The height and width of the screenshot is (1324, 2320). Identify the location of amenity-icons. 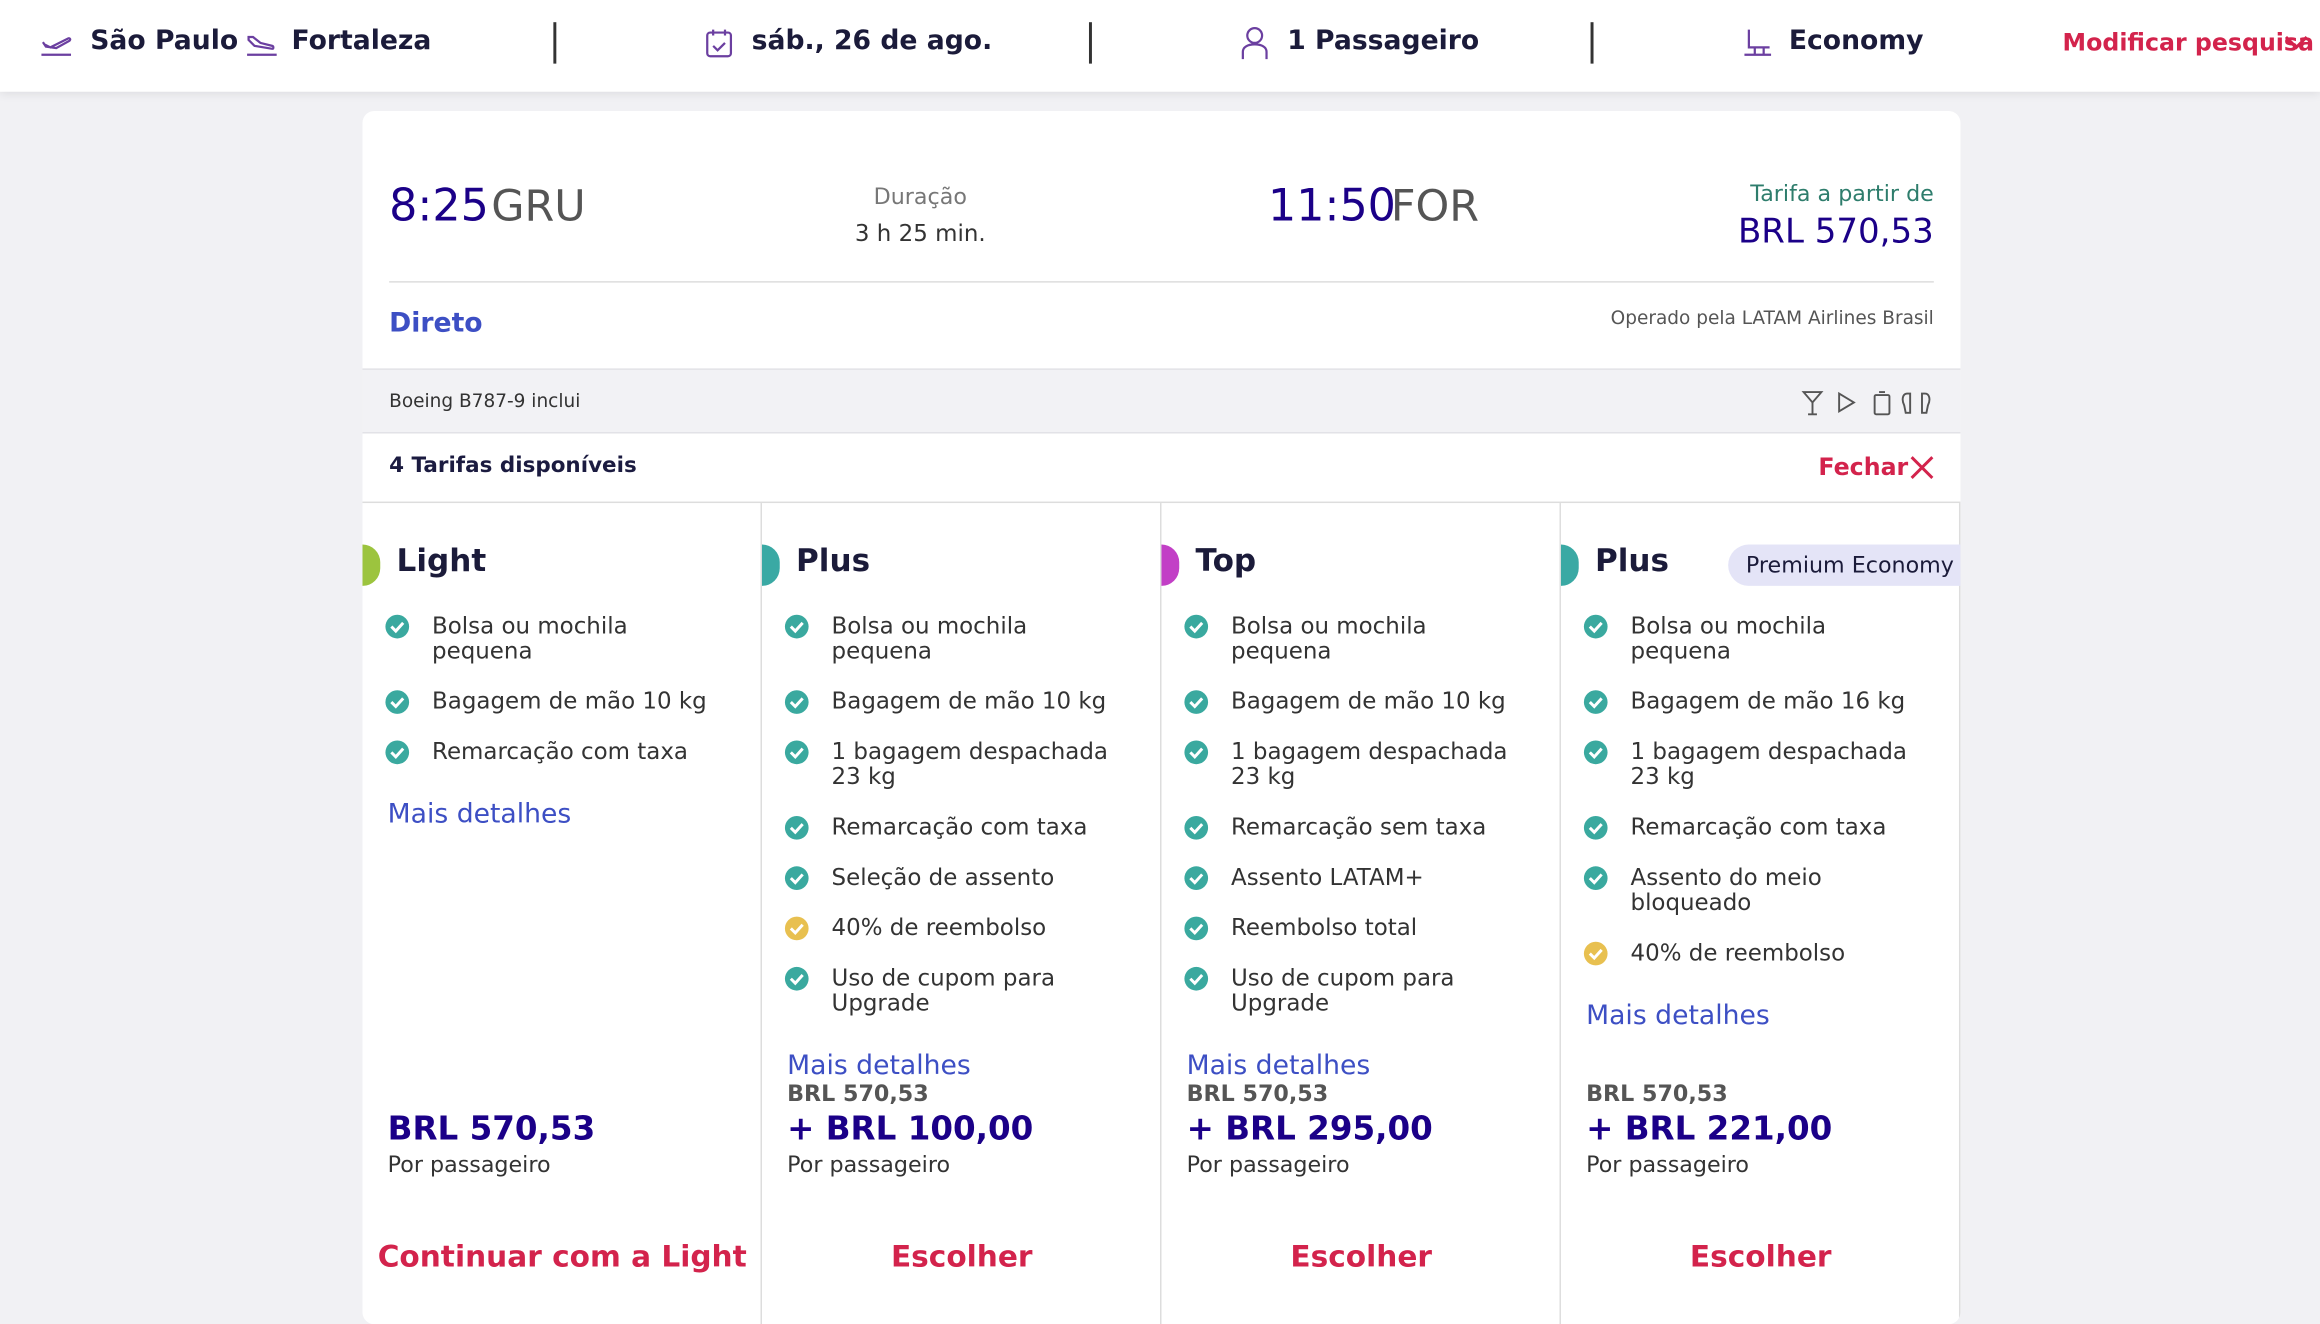
(1866, 403).